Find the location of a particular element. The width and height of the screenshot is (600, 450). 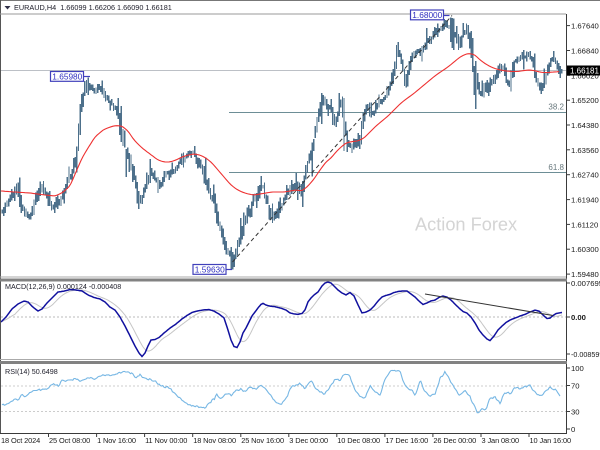

svg-text: 1.66020 is located at coordinates (585, 75).